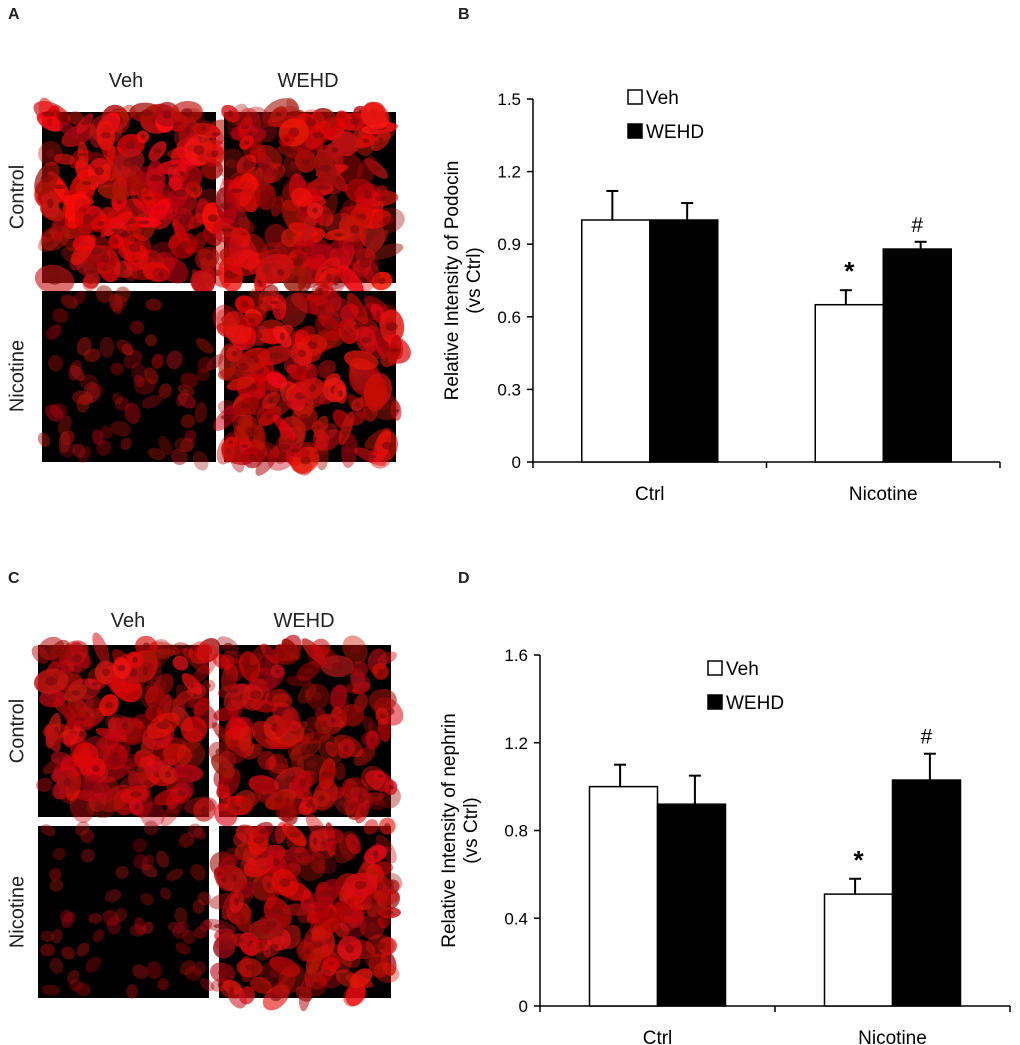 Image resolution: width=1020 pixels, height=1045 pixels. What do you see at coordinates (14, 14) in the screenshot?
I see `panel-a-letter: A` at bounding box center [14, 14].